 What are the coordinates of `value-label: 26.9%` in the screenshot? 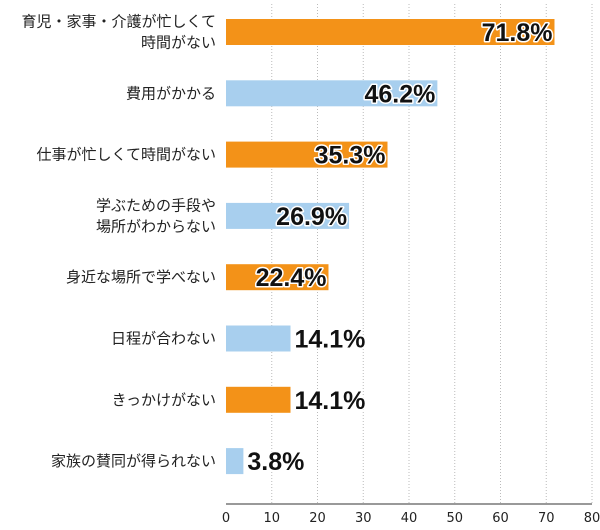 It's located at (311, 217).